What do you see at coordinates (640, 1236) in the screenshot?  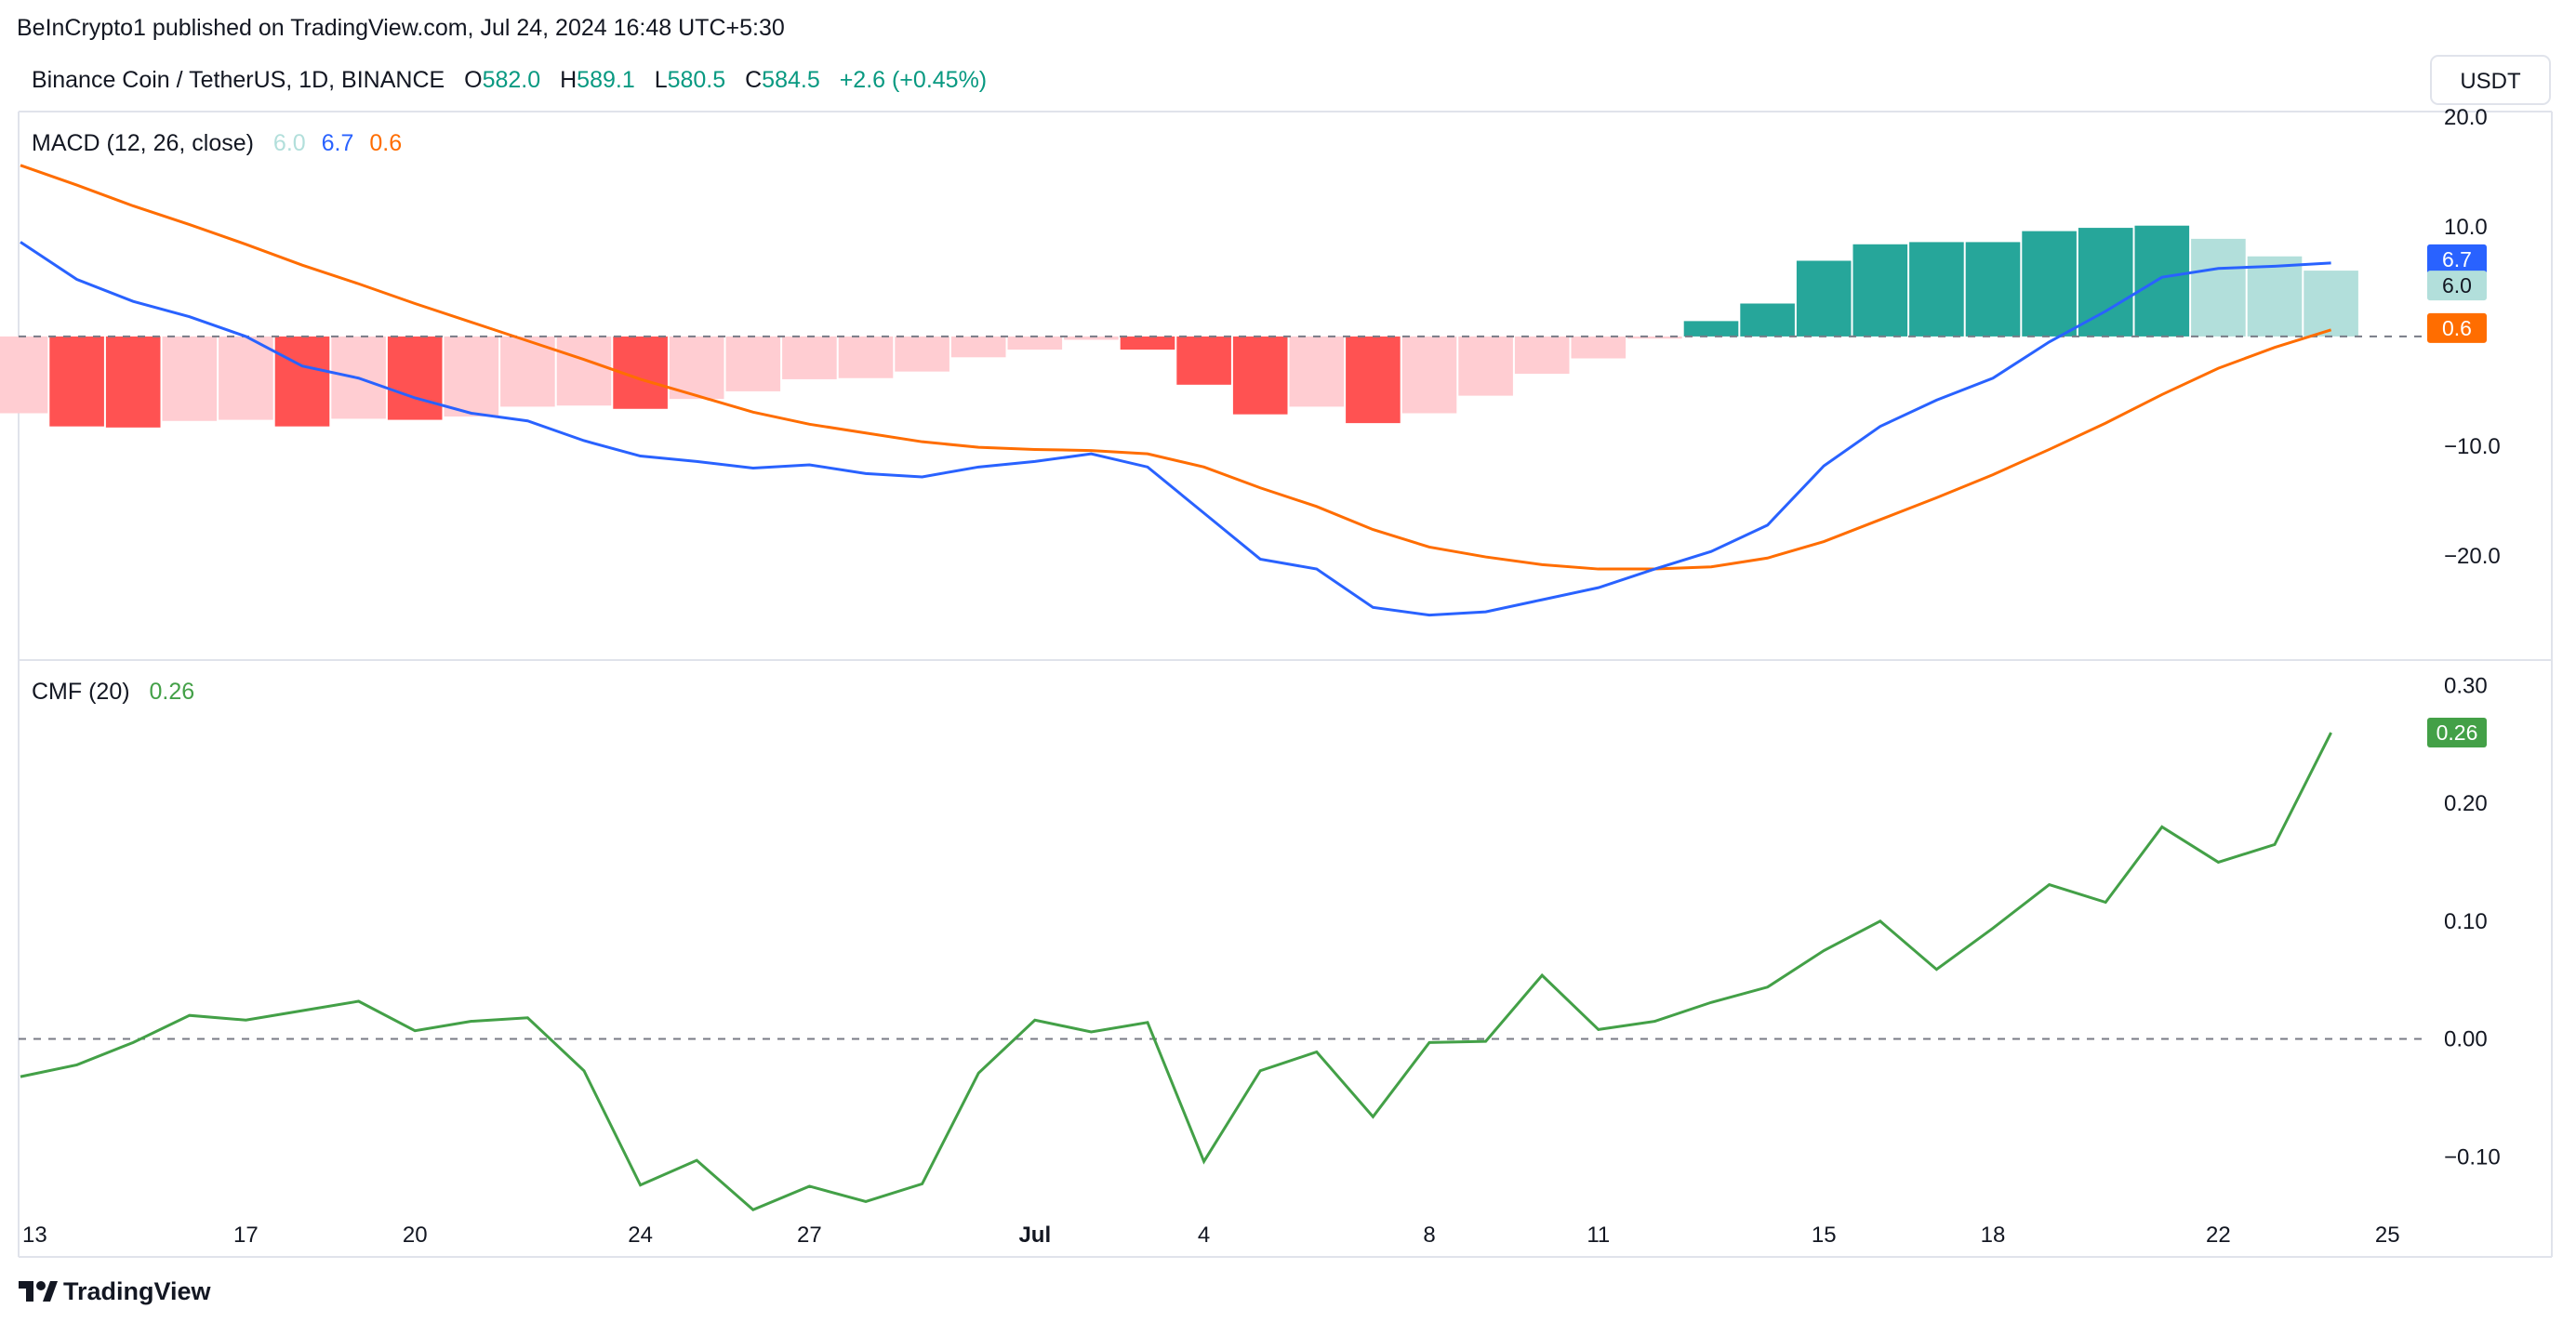 I see `x-tick-3: 24` at bounding box center [640, 1236].